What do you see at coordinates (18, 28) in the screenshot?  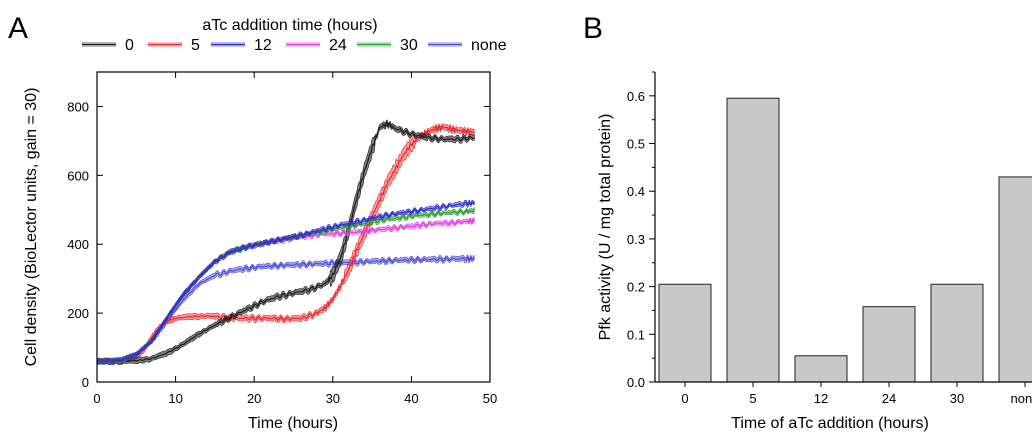 I see `panel-label-a: A` at bounding box center [18, 28].